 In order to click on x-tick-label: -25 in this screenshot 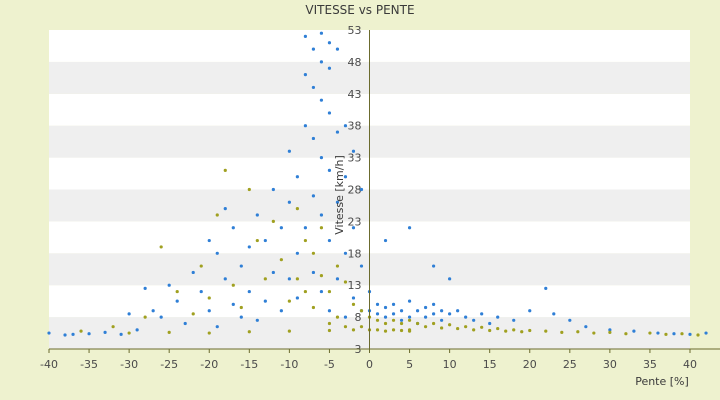, I will do `click(169, 364)`.